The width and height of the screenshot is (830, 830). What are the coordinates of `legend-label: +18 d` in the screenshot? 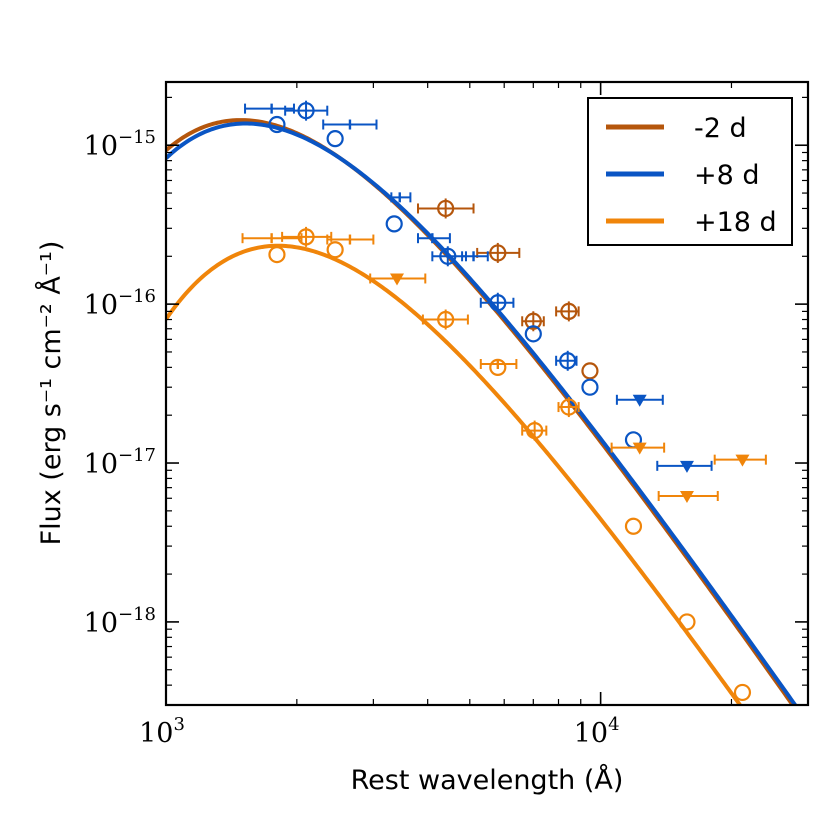 It's located at (735, 222).